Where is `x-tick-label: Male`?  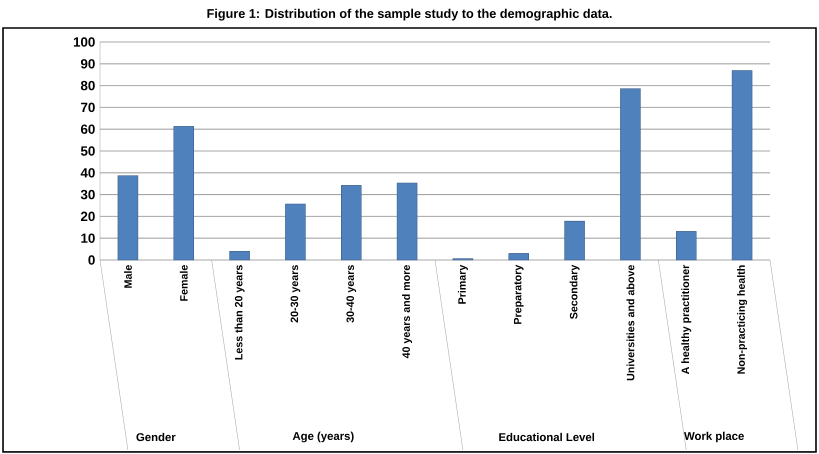 x-tick-label: Male is located at coordinates (128, 276).